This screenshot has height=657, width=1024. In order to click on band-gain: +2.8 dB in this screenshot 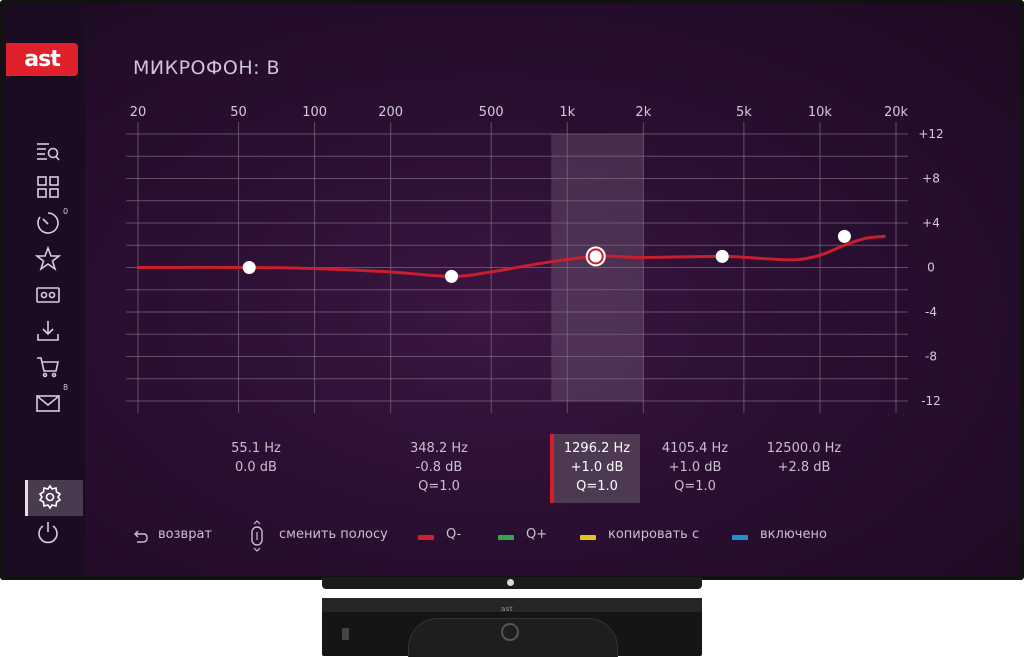, I will do `click(804, 467)`.